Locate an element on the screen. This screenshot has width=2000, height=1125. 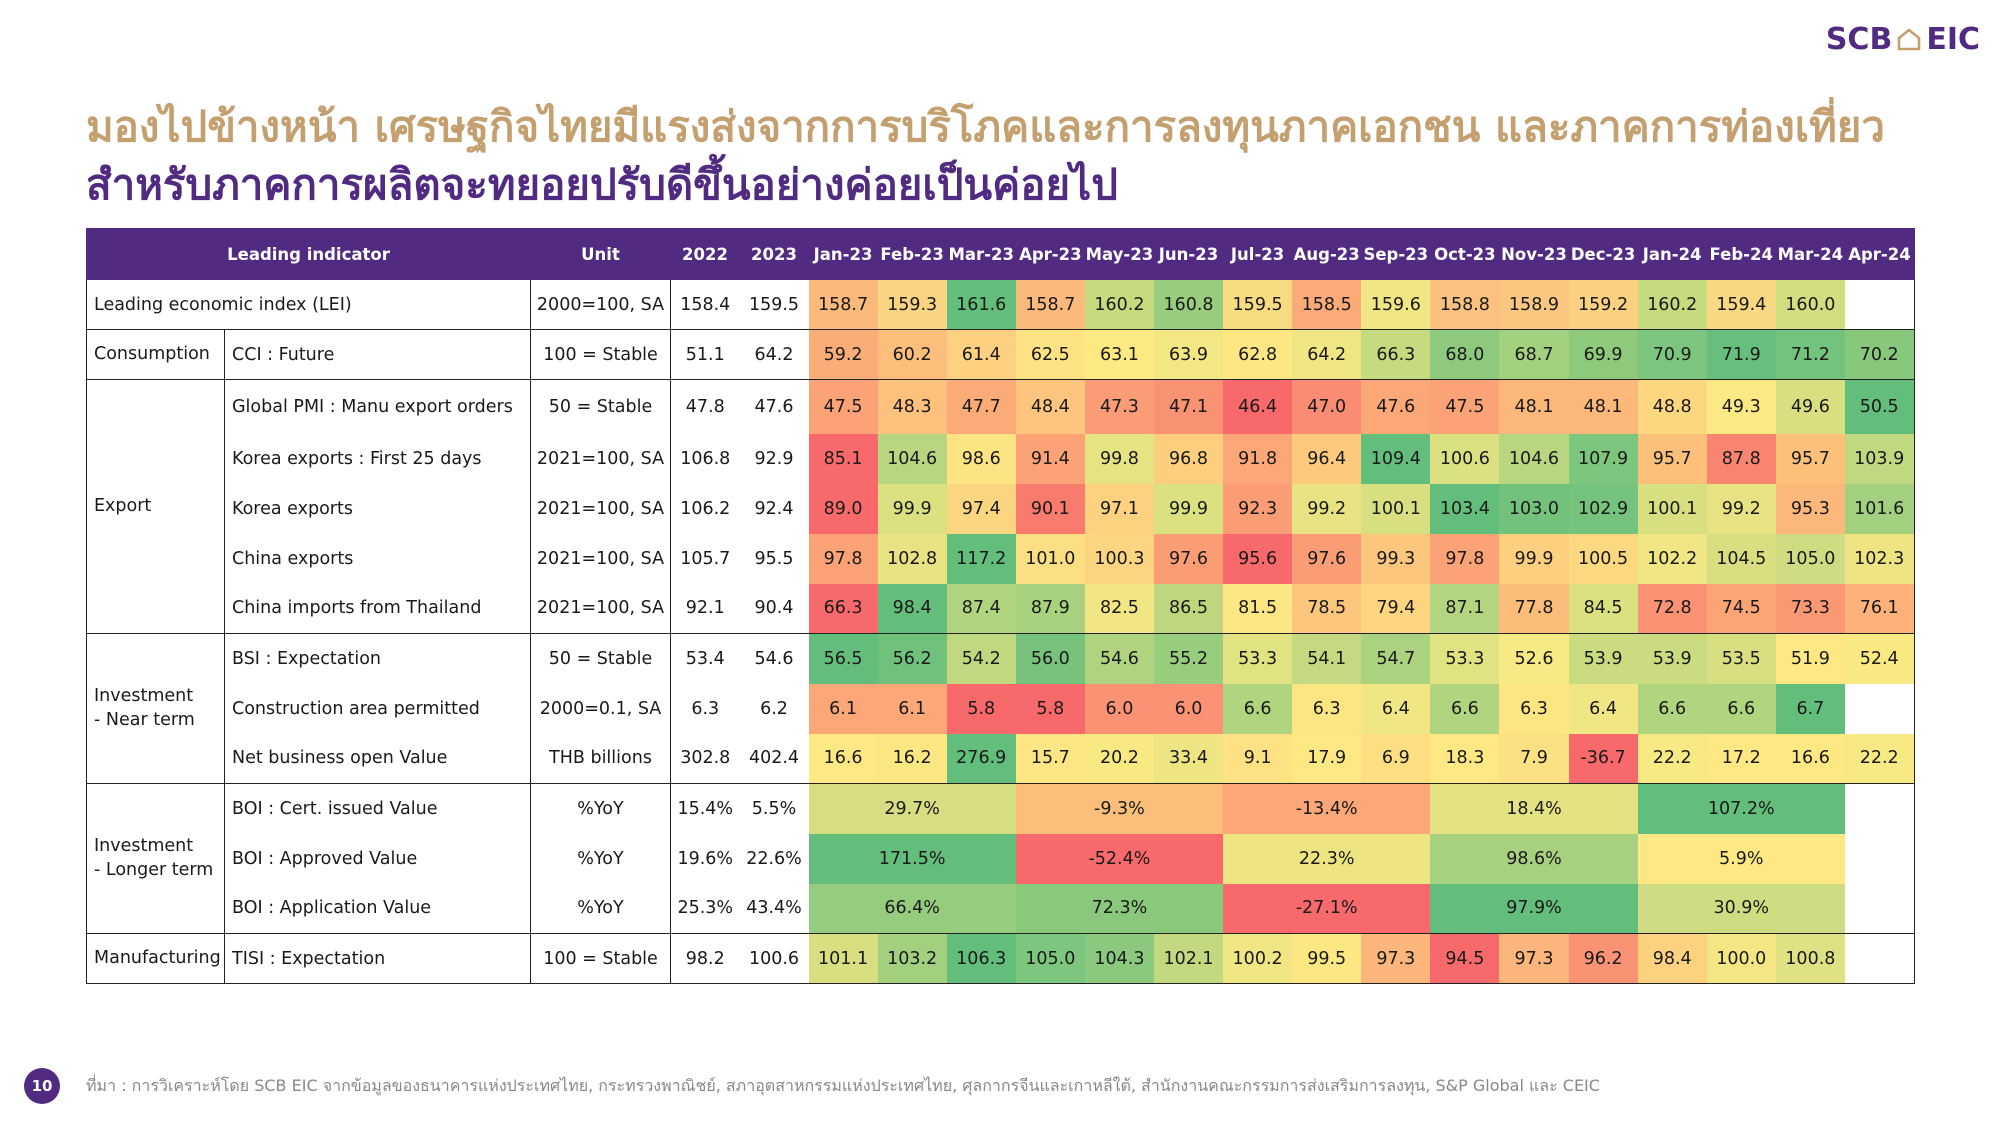
row-unit: %YoY is located at coordinates (600, 908).